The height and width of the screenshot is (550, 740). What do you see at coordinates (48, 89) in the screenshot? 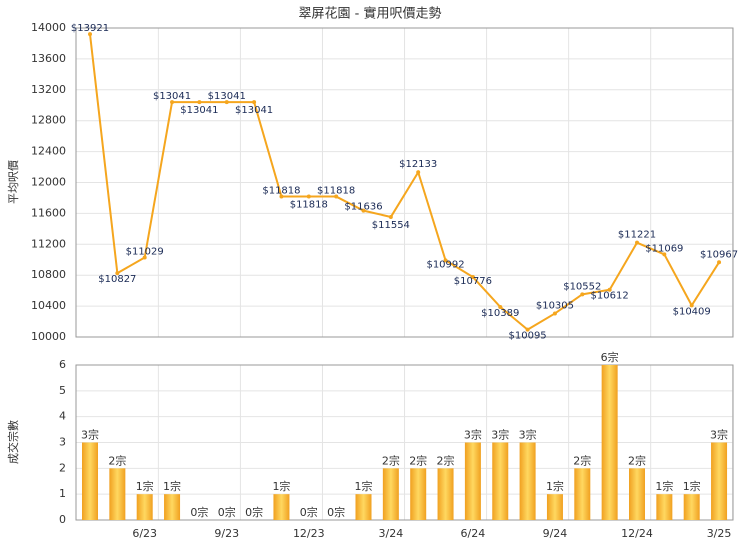
I see `y-tick-label: 13200` at bounding box center [48, 89].